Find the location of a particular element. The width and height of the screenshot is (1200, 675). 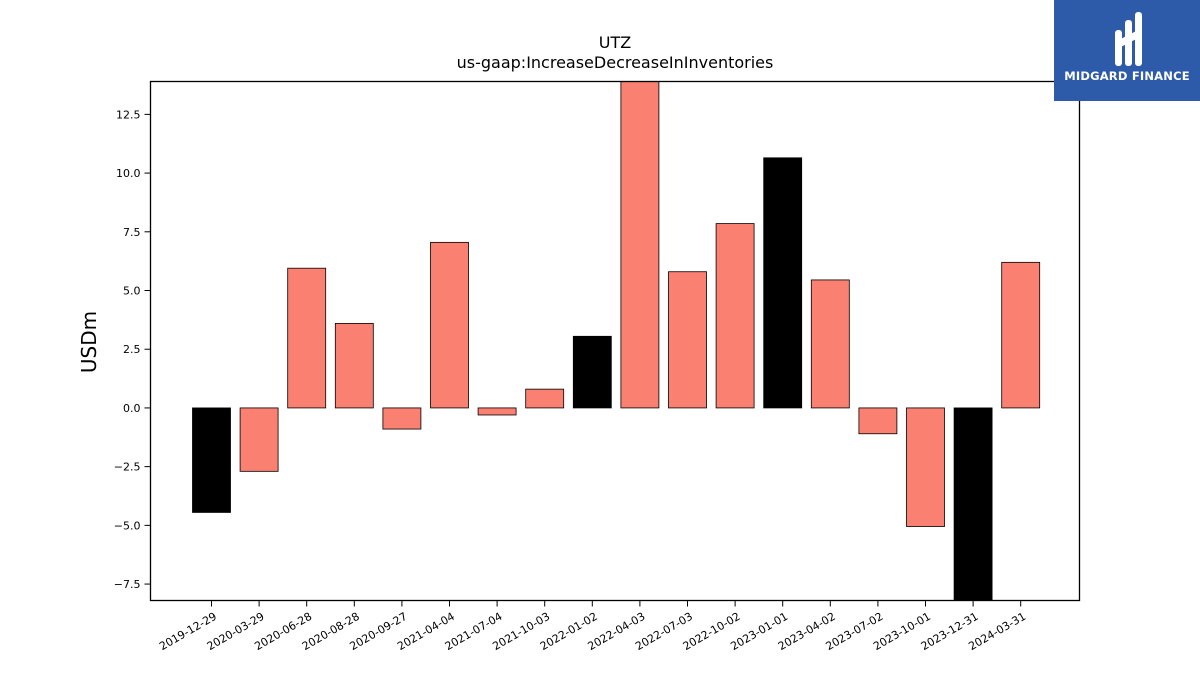

y-axis-label: USDm is located at coordinates (89, 342).